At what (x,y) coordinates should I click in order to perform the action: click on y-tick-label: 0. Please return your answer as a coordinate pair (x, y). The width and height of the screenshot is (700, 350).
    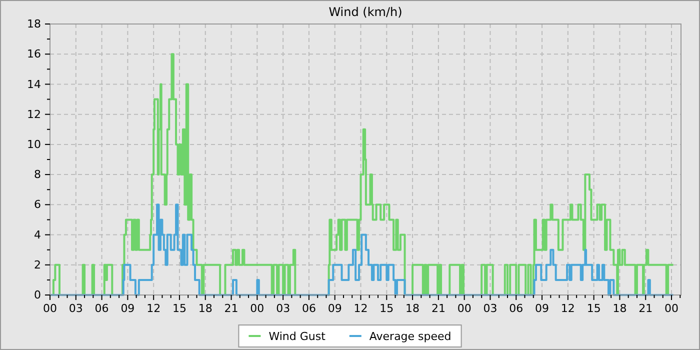
    Looking at the image, I should click on (37, 295).